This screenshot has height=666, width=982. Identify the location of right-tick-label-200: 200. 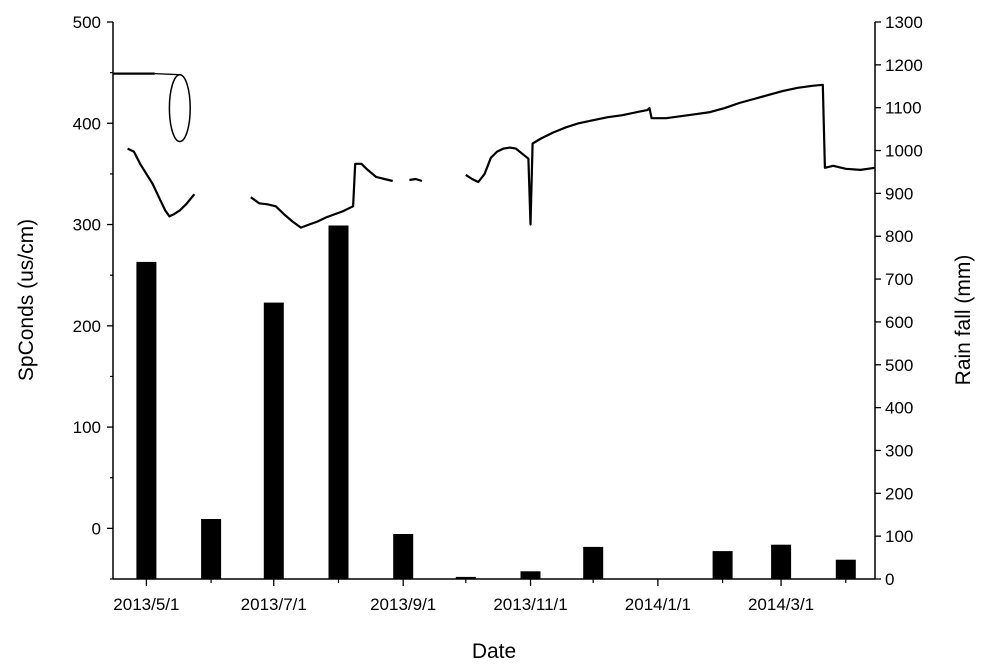
(899, 493).